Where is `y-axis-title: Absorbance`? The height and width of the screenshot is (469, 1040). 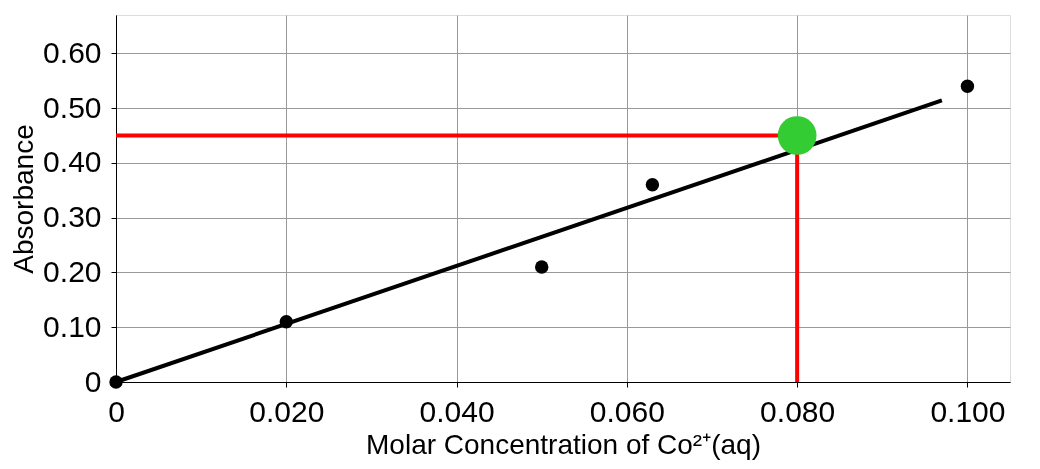
y-axis-title: Absorbance is located at coordinates (24, 199).